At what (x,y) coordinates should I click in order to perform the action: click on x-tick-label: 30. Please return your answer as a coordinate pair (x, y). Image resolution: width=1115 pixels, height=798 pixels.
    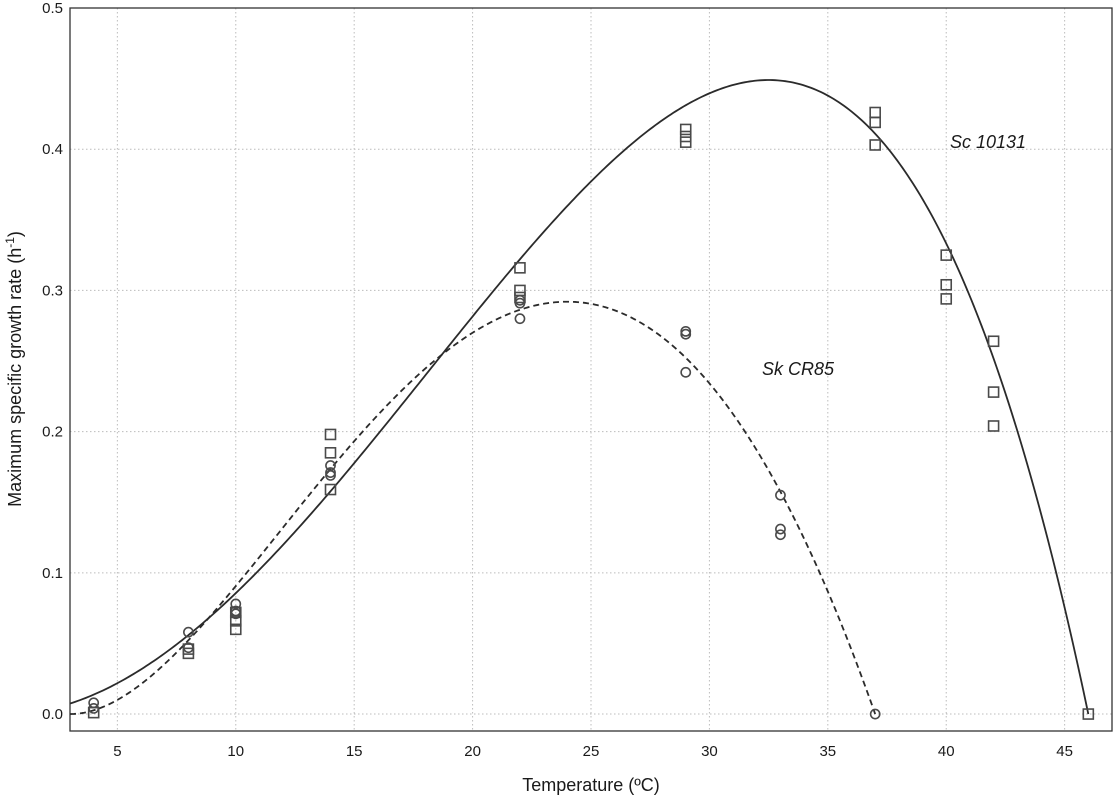
    Looking at the image, I should click on (709, 751).